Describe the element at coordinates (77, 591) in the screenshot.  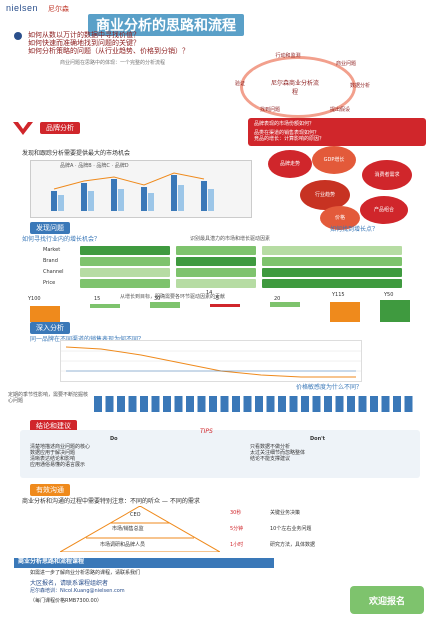
I see `contact-email: 尼尔森培训：Nicol.Kuang@nielsen.com` at that location.